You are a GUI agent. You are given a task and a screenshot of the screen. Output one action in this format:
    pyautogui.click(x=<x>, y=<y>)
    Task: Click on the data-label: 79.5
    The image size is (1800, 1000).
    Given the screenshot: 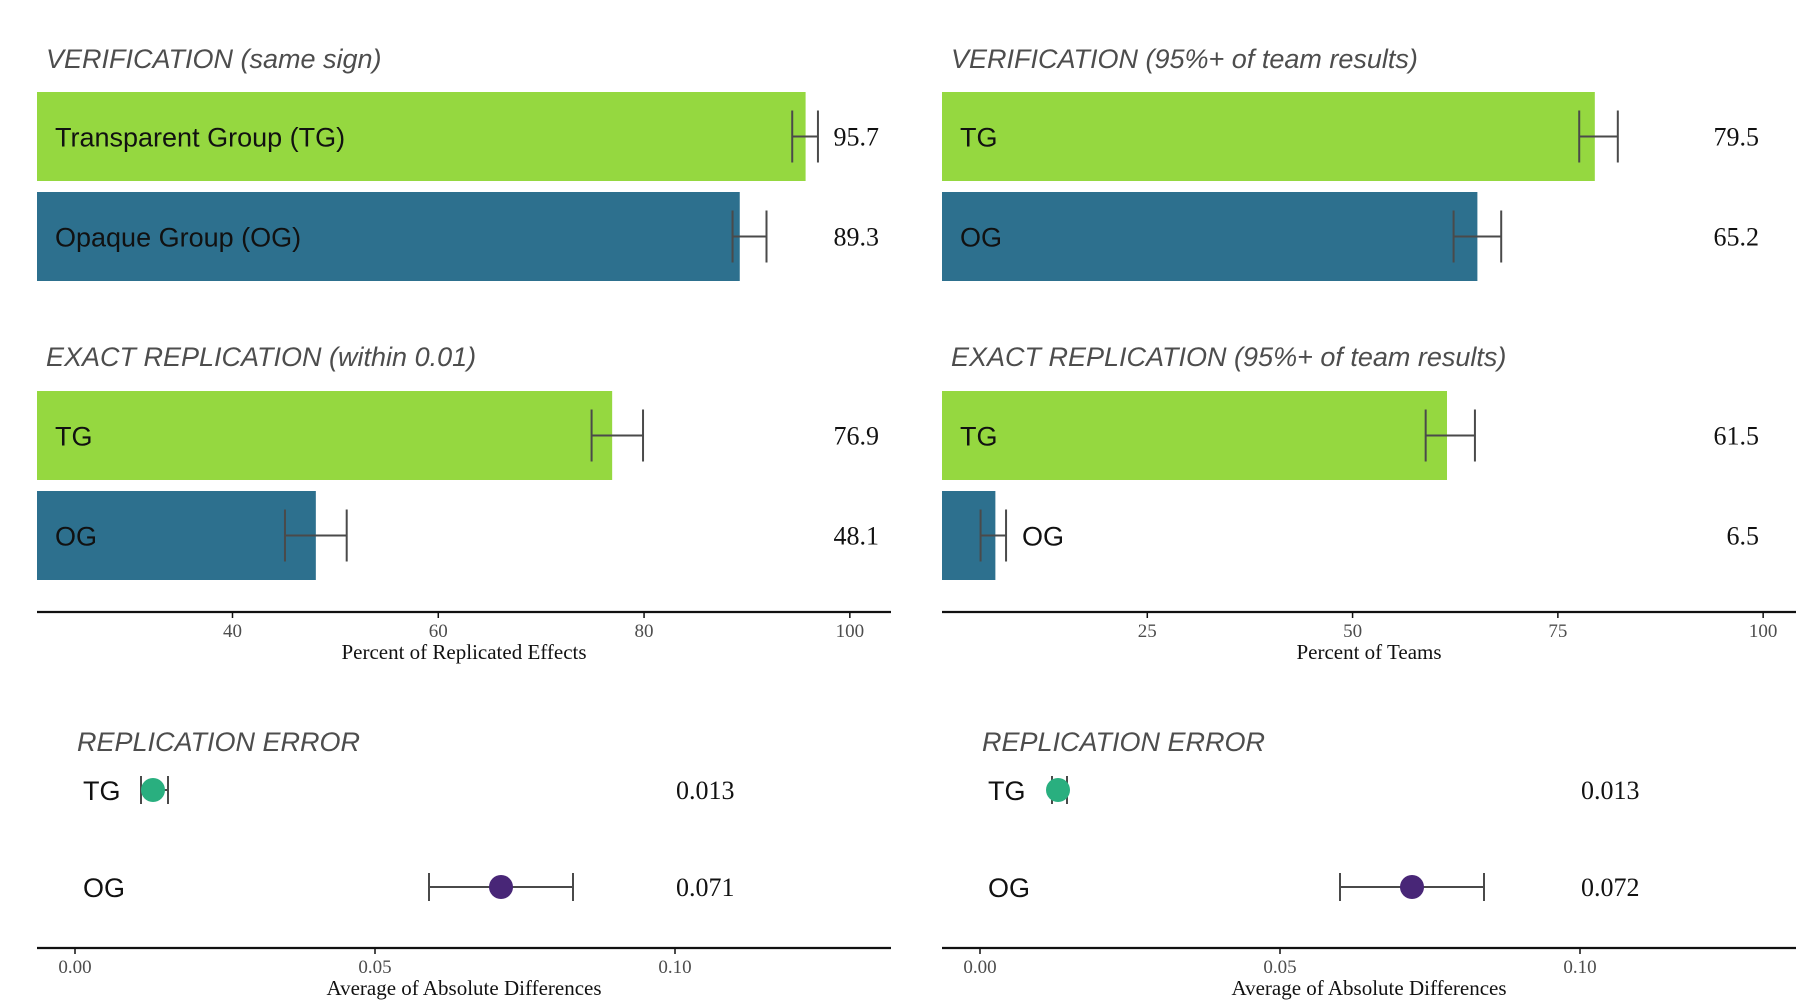 What is the action you would take?
    pyautogui.click(x=1737, y=137)
    